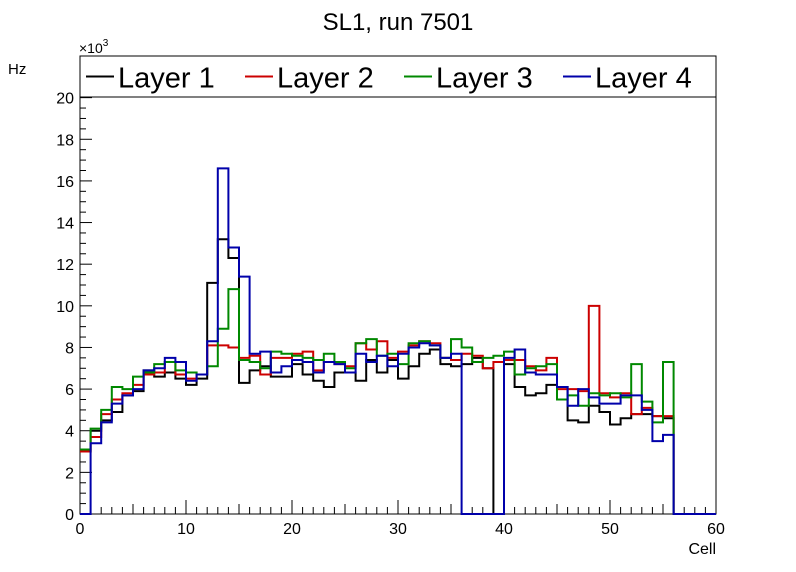  I want to click on x-tick-label: 10, so click(186, 529).